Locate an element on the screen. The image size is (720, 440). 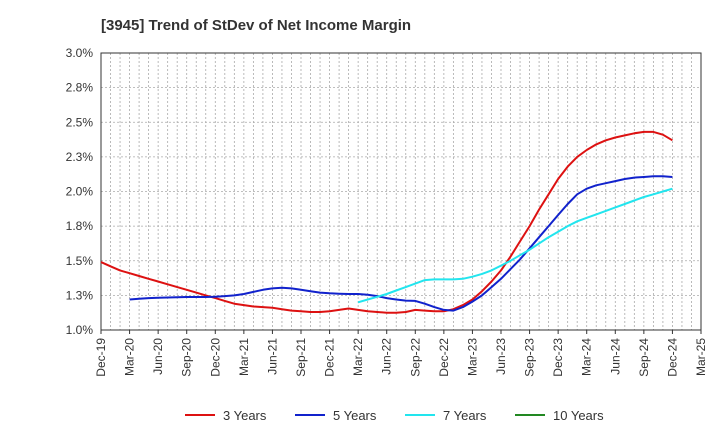
x-tick-label: Dec-19 is located at coordinates (101, 357).